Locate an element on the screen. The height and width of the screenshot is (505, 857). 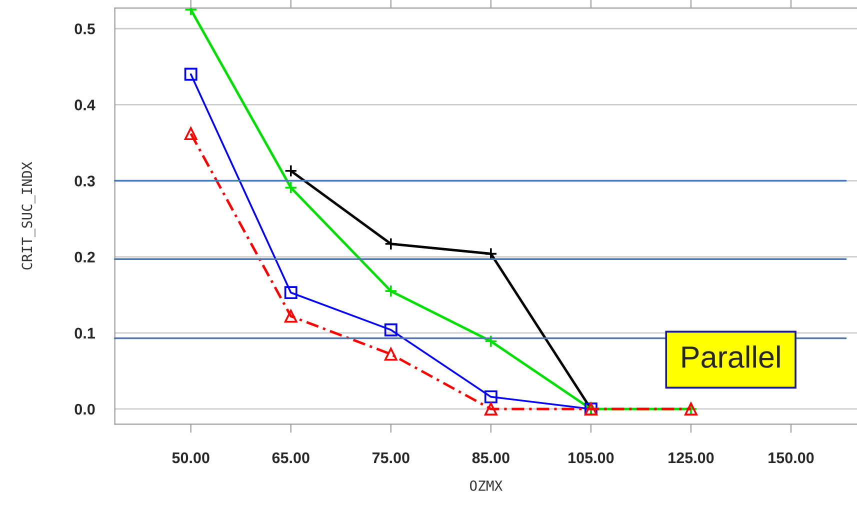
annotation: Parallel is located at coordinates (731, 356).